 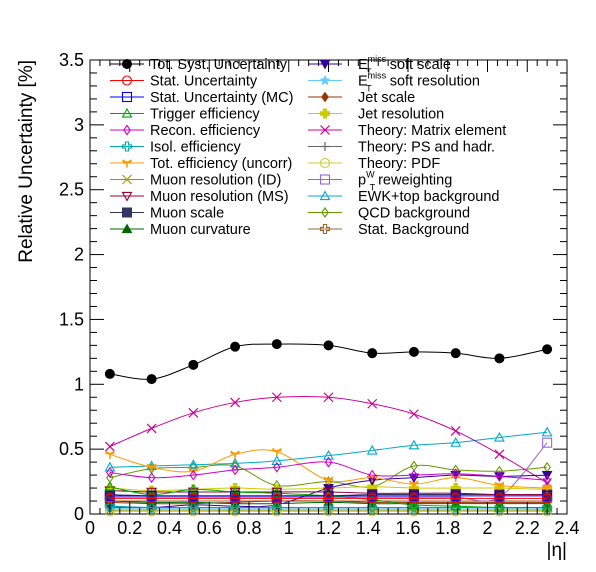 I want to click on legend-label: Stat. Uncertainty (MC), so click(x=221, y=98).